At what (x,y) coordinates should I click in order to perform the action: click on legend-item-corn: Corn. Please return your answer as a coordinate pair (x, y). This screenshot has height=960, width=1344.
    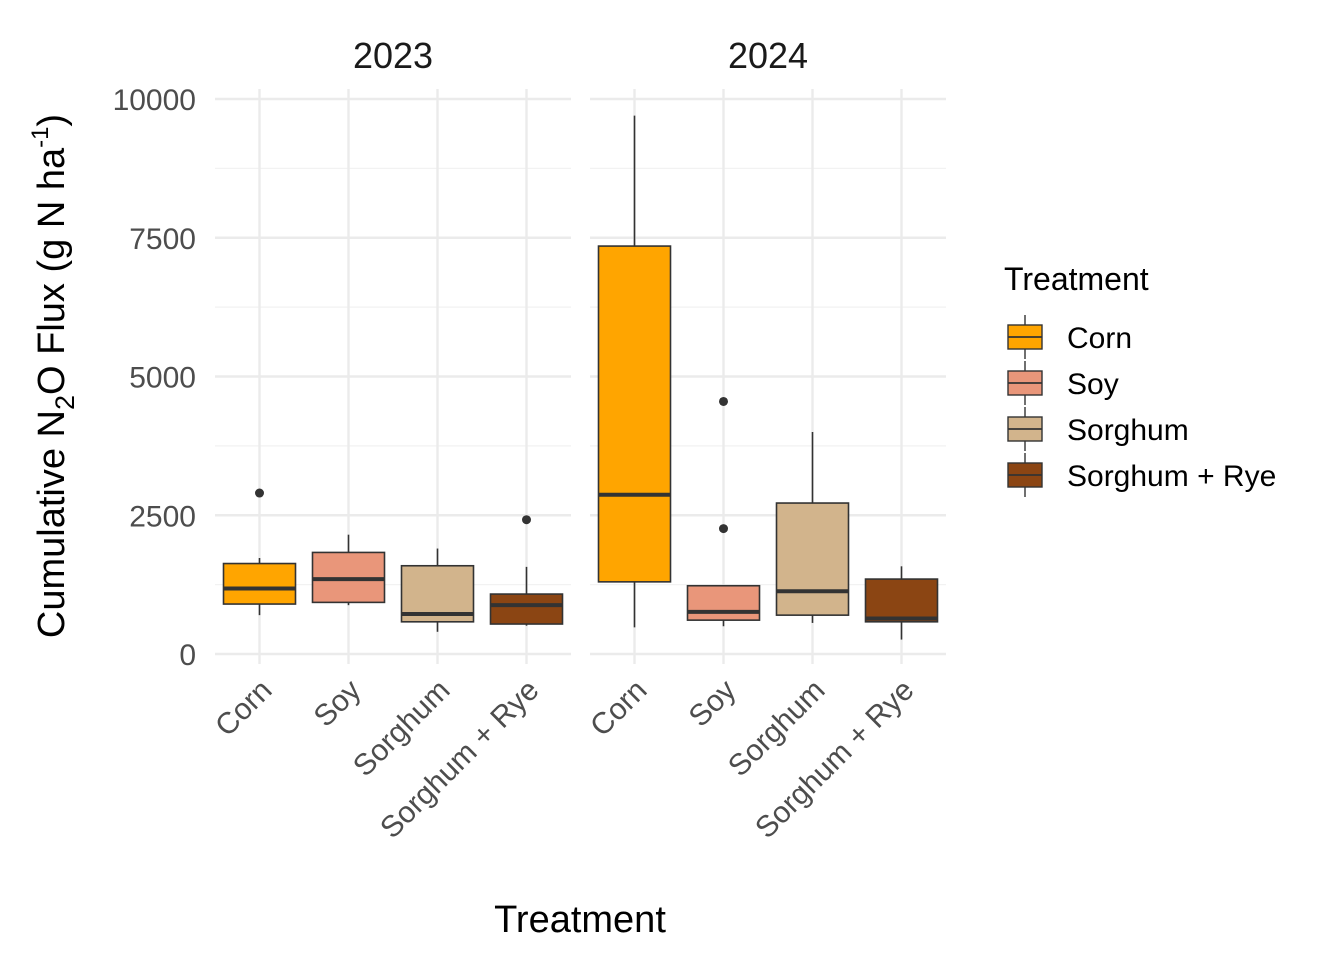
    Looking at the image, I should click on (1069, 337).